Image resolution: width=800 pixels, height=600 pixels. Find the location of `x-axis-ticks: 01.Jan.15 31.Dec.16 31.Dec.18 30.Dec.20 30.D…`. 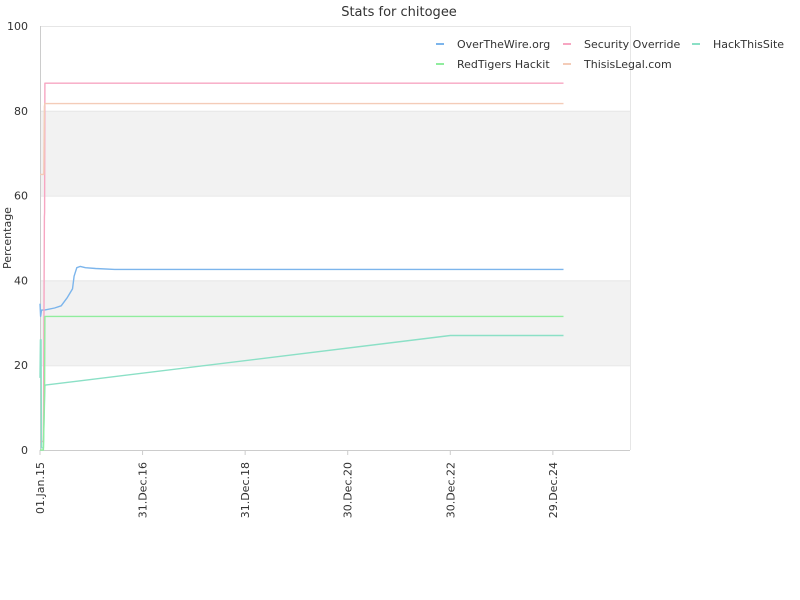

x-axis-ticks: 01.Jan.15 31.Dec.16 31.Dec.18 30.Dec.20 30.D… is located at coordinates (297, 484).